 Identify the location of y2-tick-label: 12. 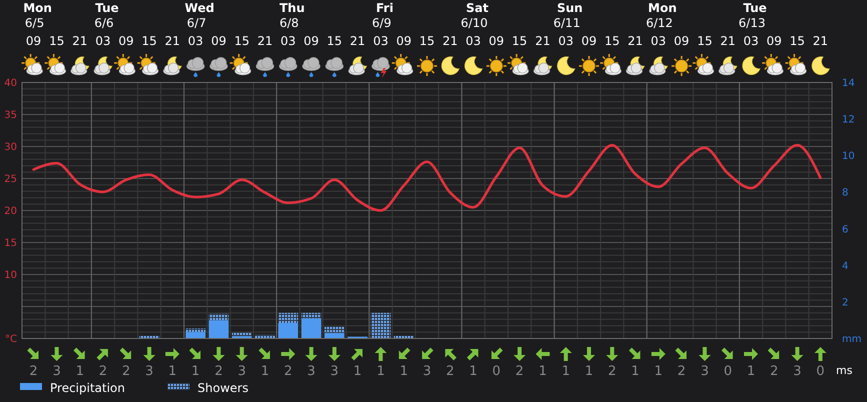
(848, 120).